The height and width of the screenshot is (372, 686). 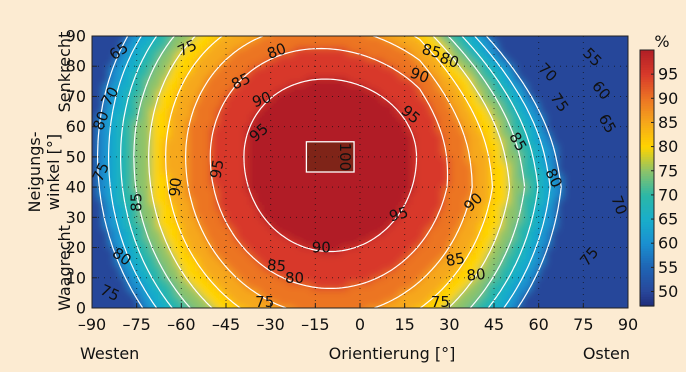 I want to click on contour-label: 80, so click(x=100, y=121).